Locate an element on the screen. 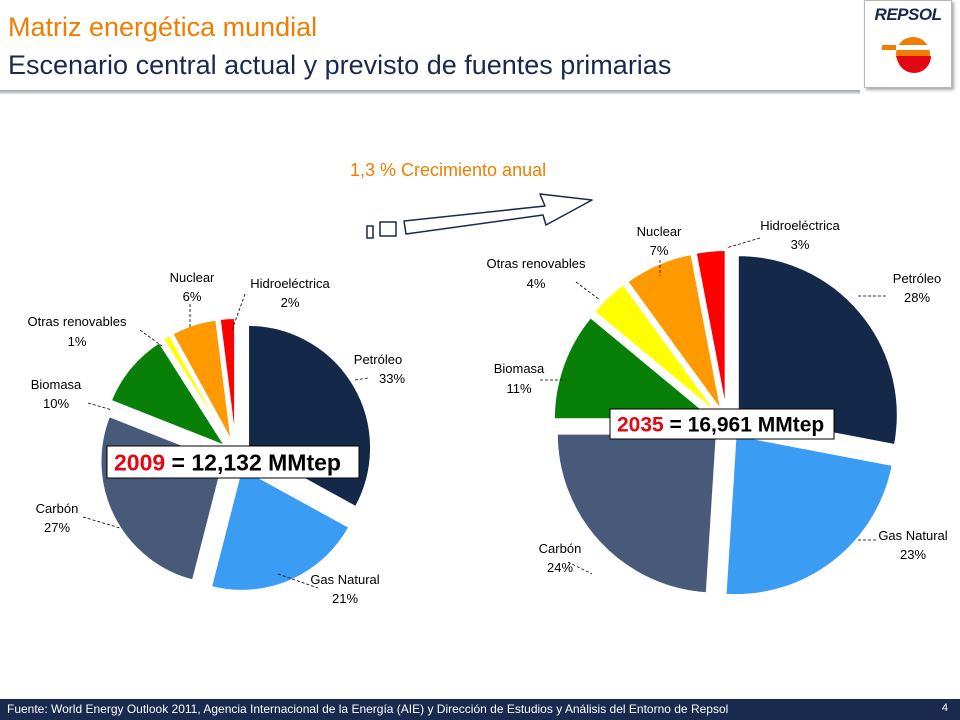 The image size is (960, 720). pie-slice-gas-natural-2009 is located at coordinates (280, 529).